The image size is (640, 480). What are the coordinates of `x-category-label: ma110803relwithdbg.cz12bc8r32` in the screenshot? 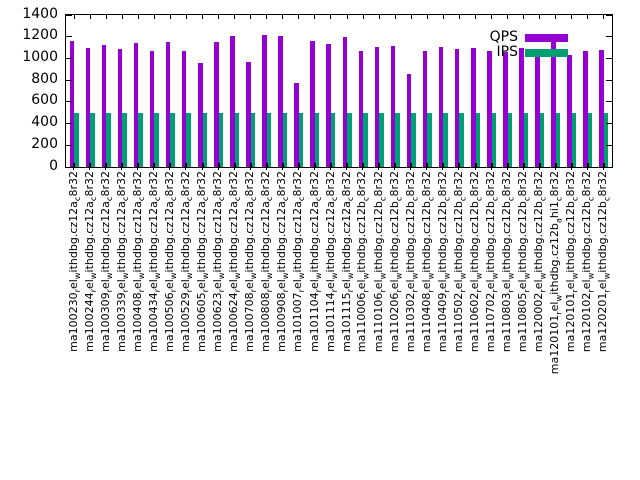 It's located at (508, 262).